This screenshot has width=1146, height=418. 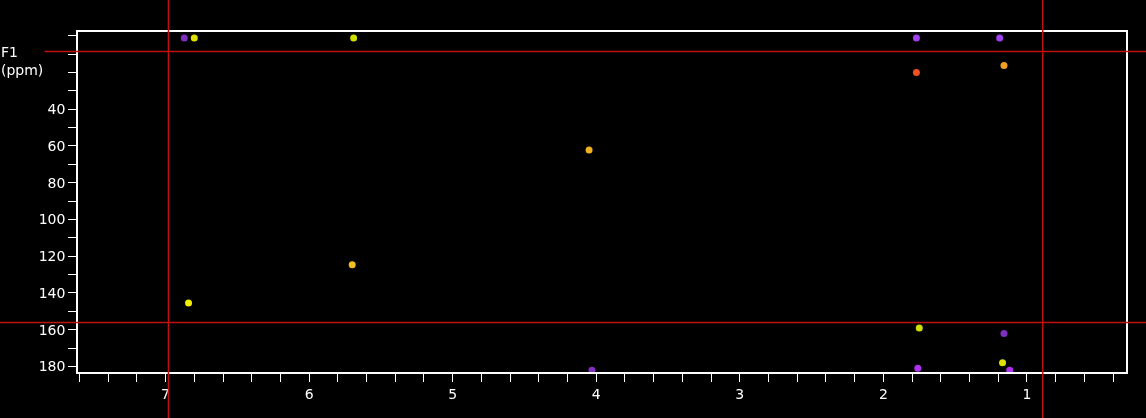 I want to click on y-tick-label: 180, so click(x=52, y=366).